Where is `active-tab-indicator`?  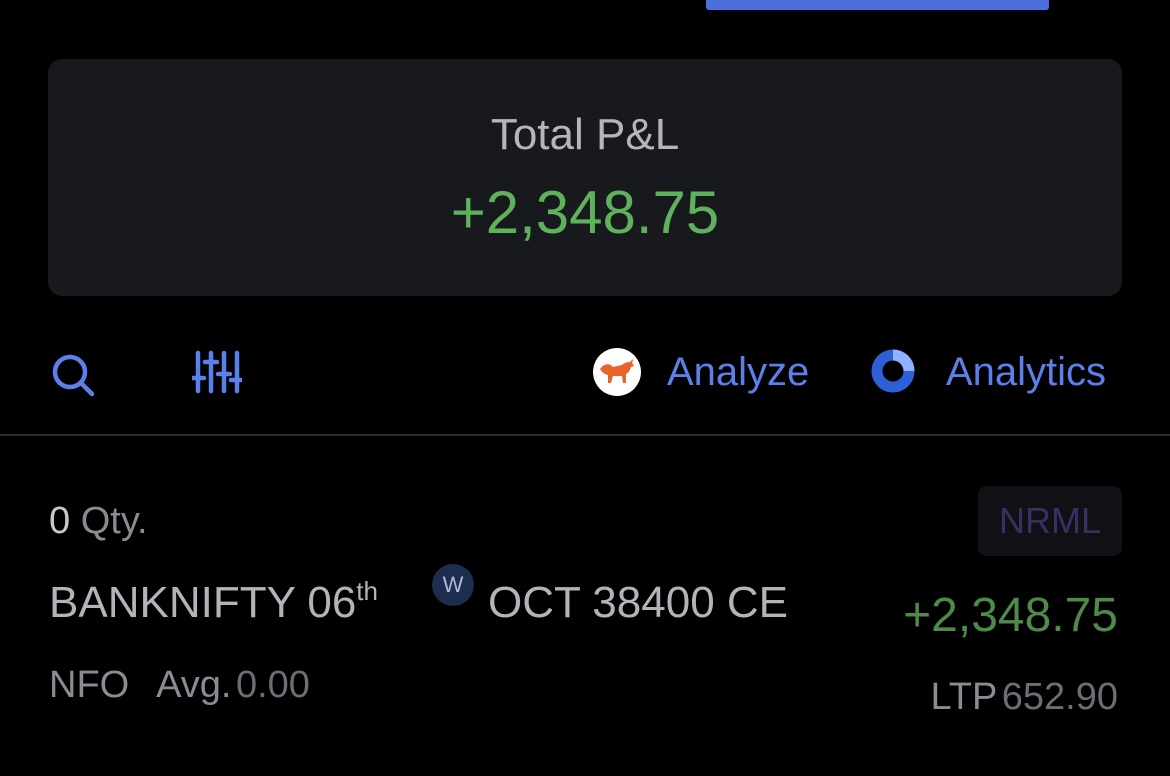
active-tab-indicator is located at coordinates (877, 5).